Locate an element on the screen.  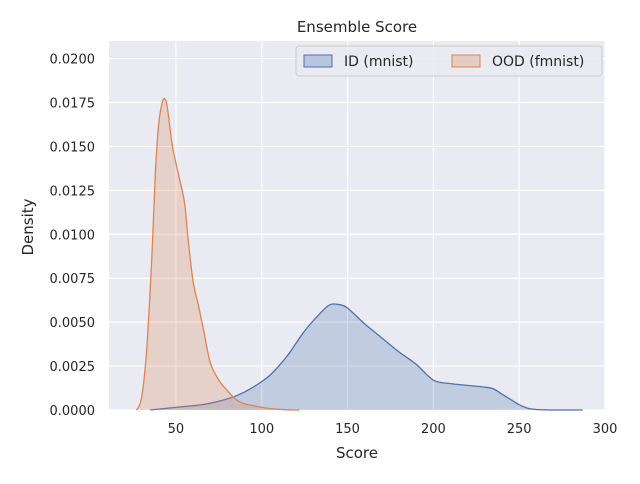
density-area-id is located at coordinates (366, 356).